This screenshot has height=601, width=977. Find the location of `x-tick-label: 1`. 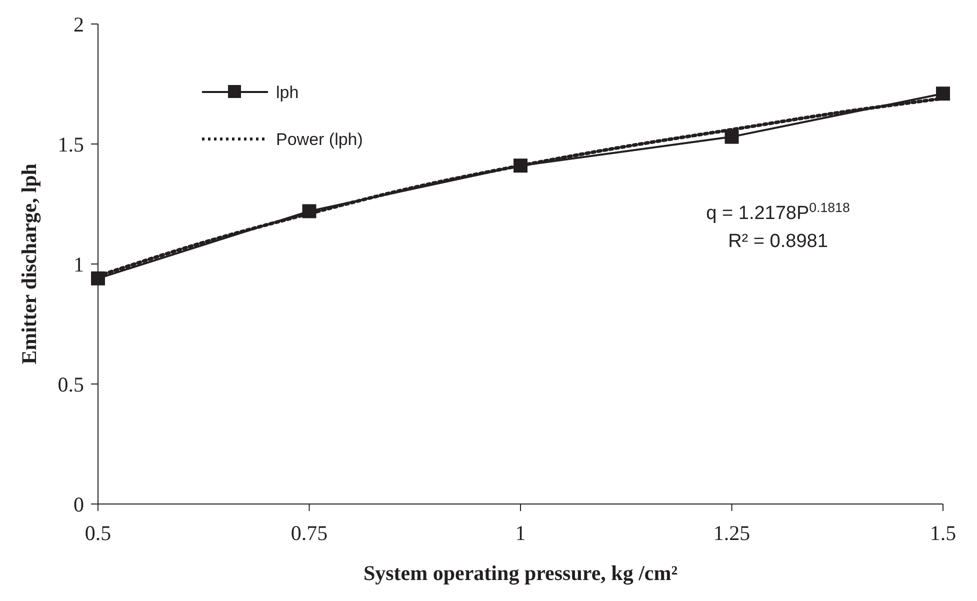

x-tick-label: 1 is located at coordinates (520, 533).